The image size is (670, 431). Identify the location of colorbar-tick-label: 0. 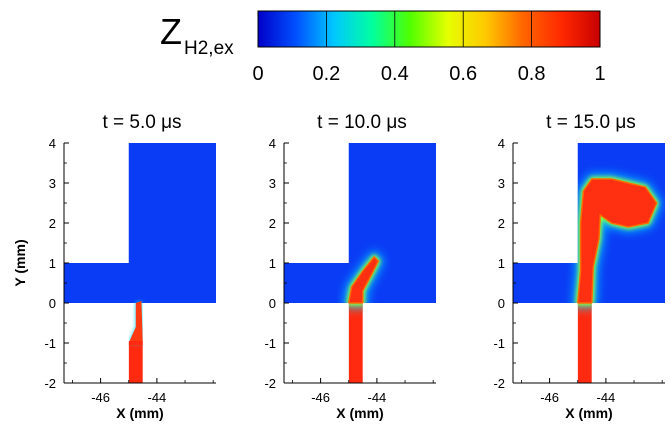
(257, 74).